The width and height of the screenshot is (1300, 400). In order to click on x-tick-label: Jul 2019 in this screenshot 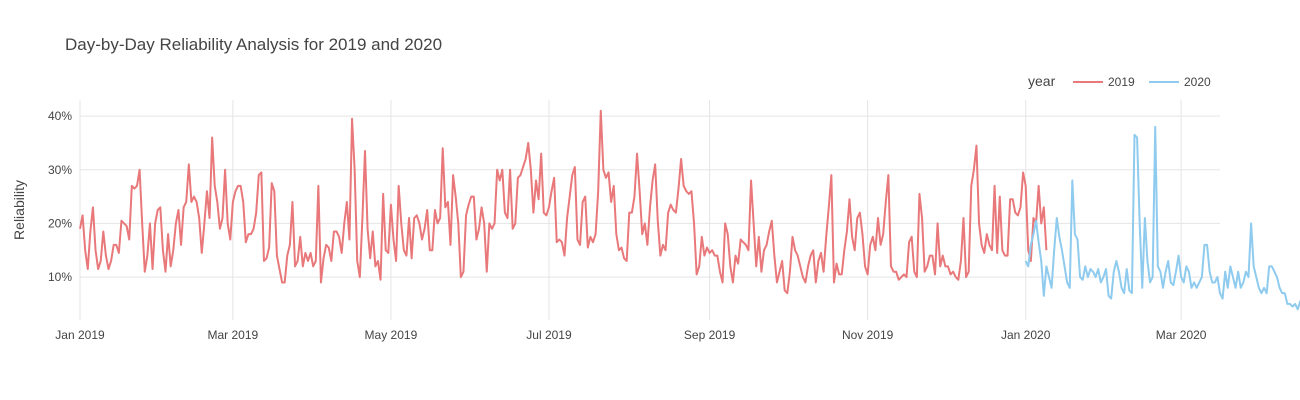, I will do `click(549, 335)`.